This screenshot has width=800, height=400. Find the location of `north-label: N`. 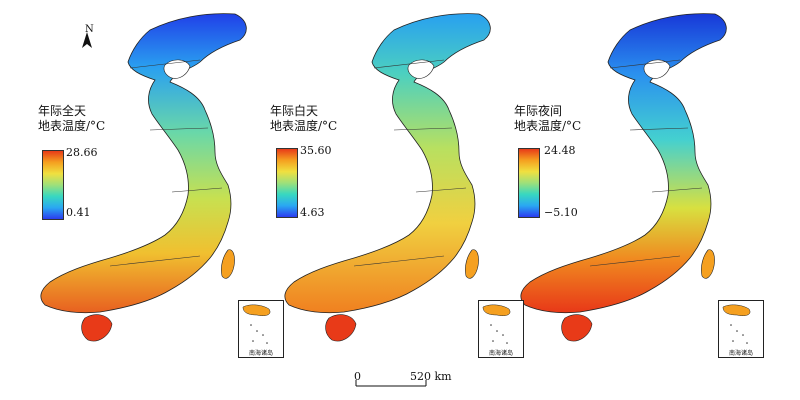

north-label: N is located at coordinates (89, 29).